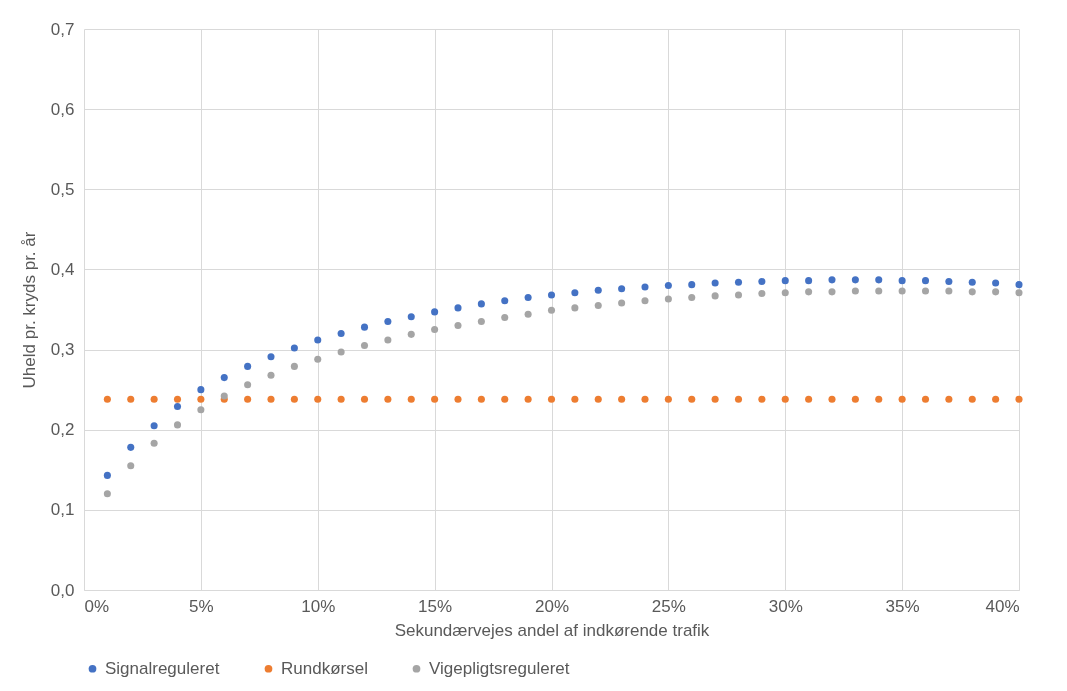 The width and height of the screenshot is (1067, 691). What do you see at coordinates (62, 350) in the screenshot?
I see `y-tick-label: 0,3` at bounding box center [62, 350].